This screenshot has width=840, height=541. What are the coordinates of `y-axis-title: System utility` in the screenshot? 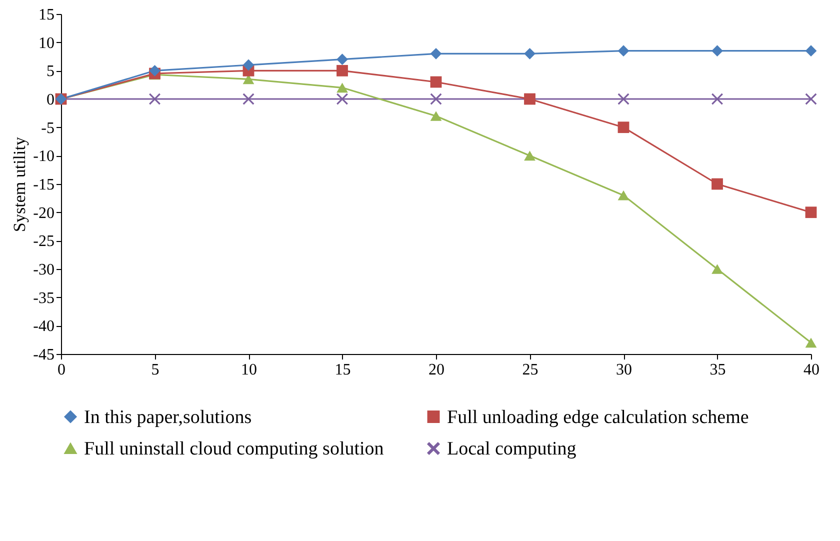 It's located at (20, 184).